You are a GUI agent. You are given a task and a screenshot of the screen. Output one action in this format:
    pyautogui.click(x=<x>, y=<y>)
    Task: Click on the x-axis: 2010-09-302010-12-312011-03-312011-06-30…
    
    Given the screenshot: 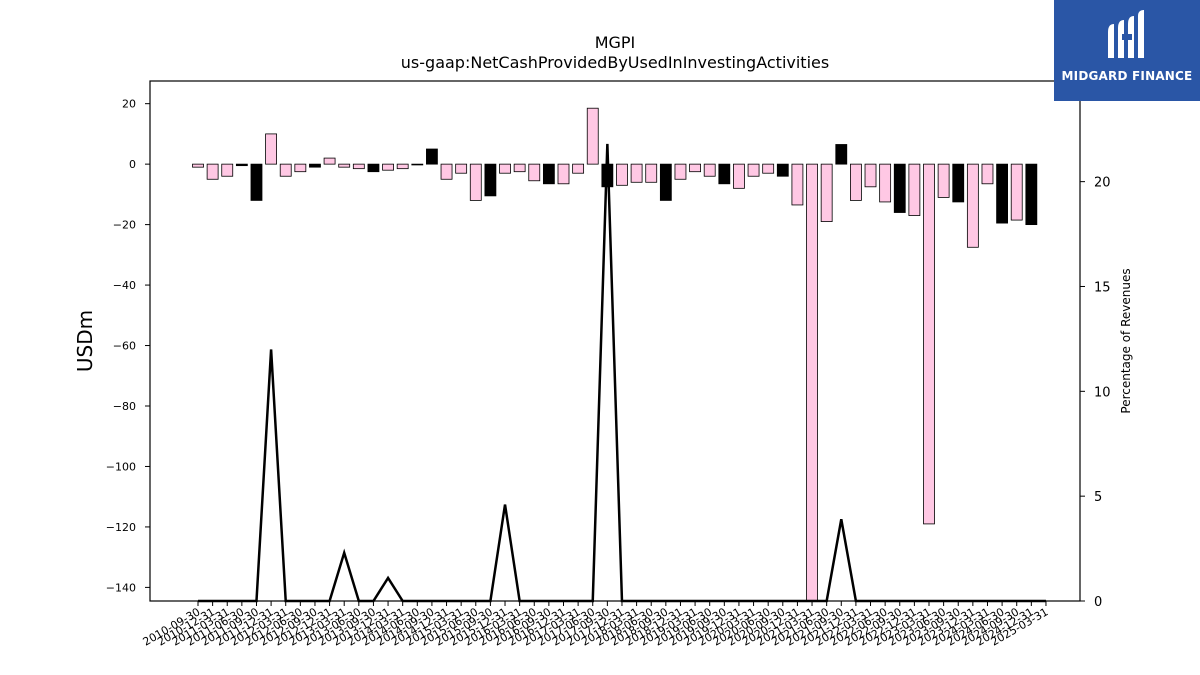 What is the action you would take?
    pyautogui.click(x=595, y=625)
    